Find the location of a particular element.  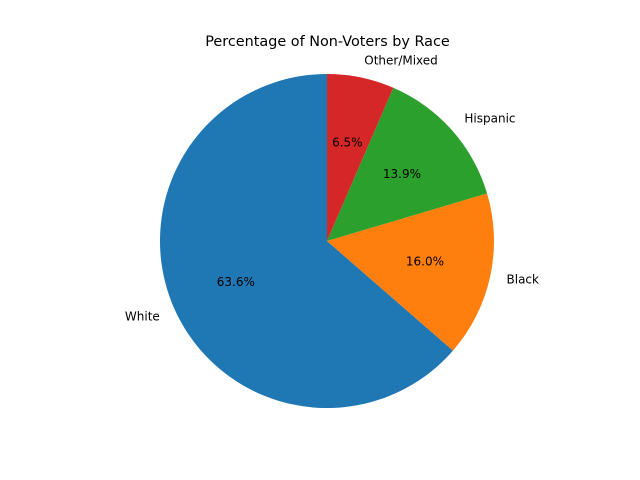

slice-label-other-mixed: Other/Mixed is located at coordinates (401, 61).